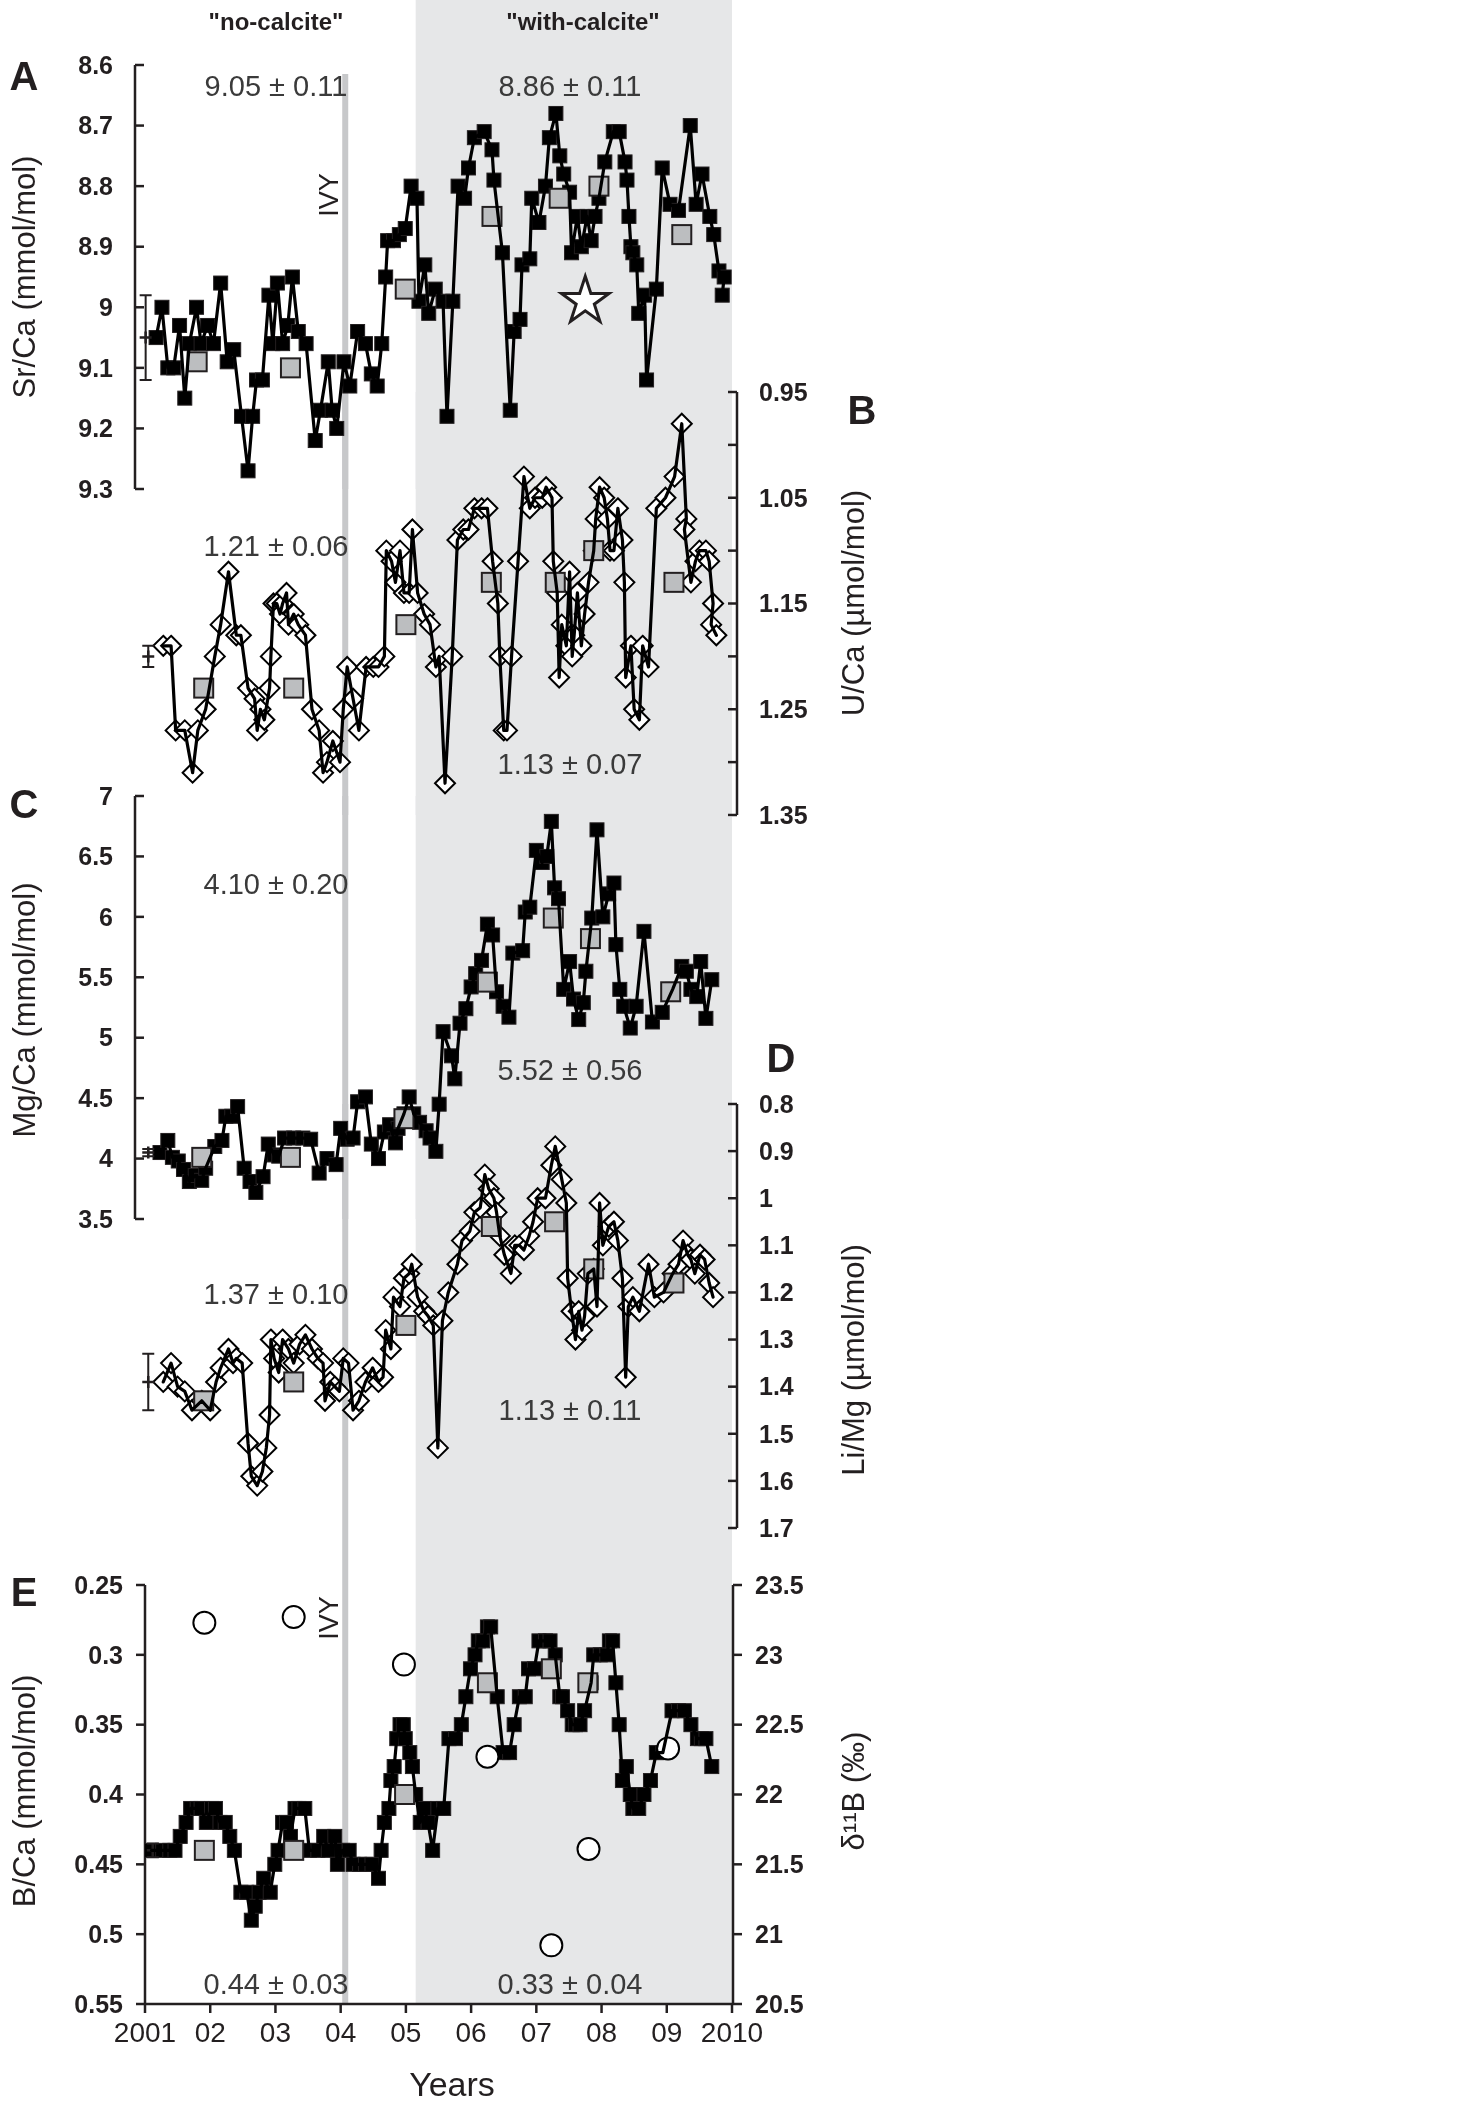 The width and height of the screenshot is (1480, 2112). Describe the element at coordinates (145, 2032) in the screenshot. I see `x-tick-label: 2001` at that location.